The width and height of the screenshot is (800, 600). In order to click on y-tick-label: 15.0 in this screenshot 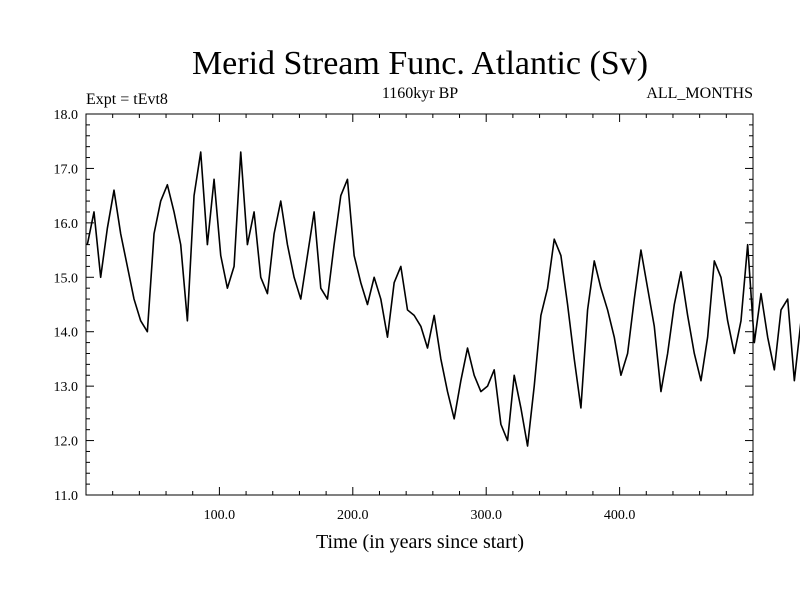, I will do `click(66, 278)`.